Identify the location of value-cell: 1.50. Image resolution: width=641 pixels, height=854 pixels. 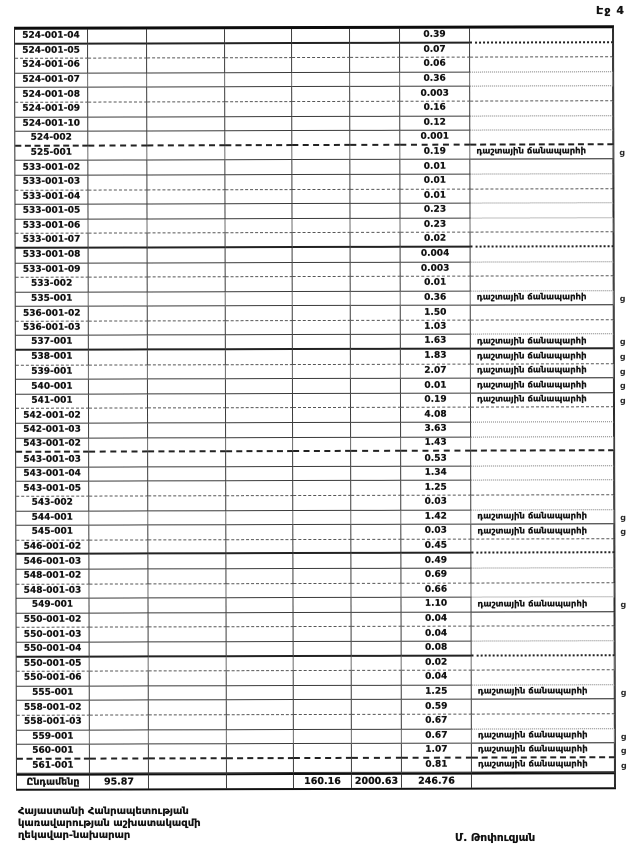
(435, 313).